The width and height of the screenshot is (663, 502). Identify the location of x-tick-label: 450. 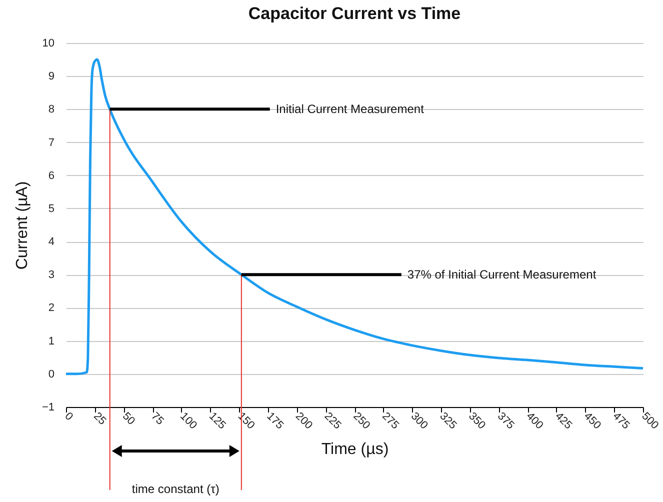
(593, 421).